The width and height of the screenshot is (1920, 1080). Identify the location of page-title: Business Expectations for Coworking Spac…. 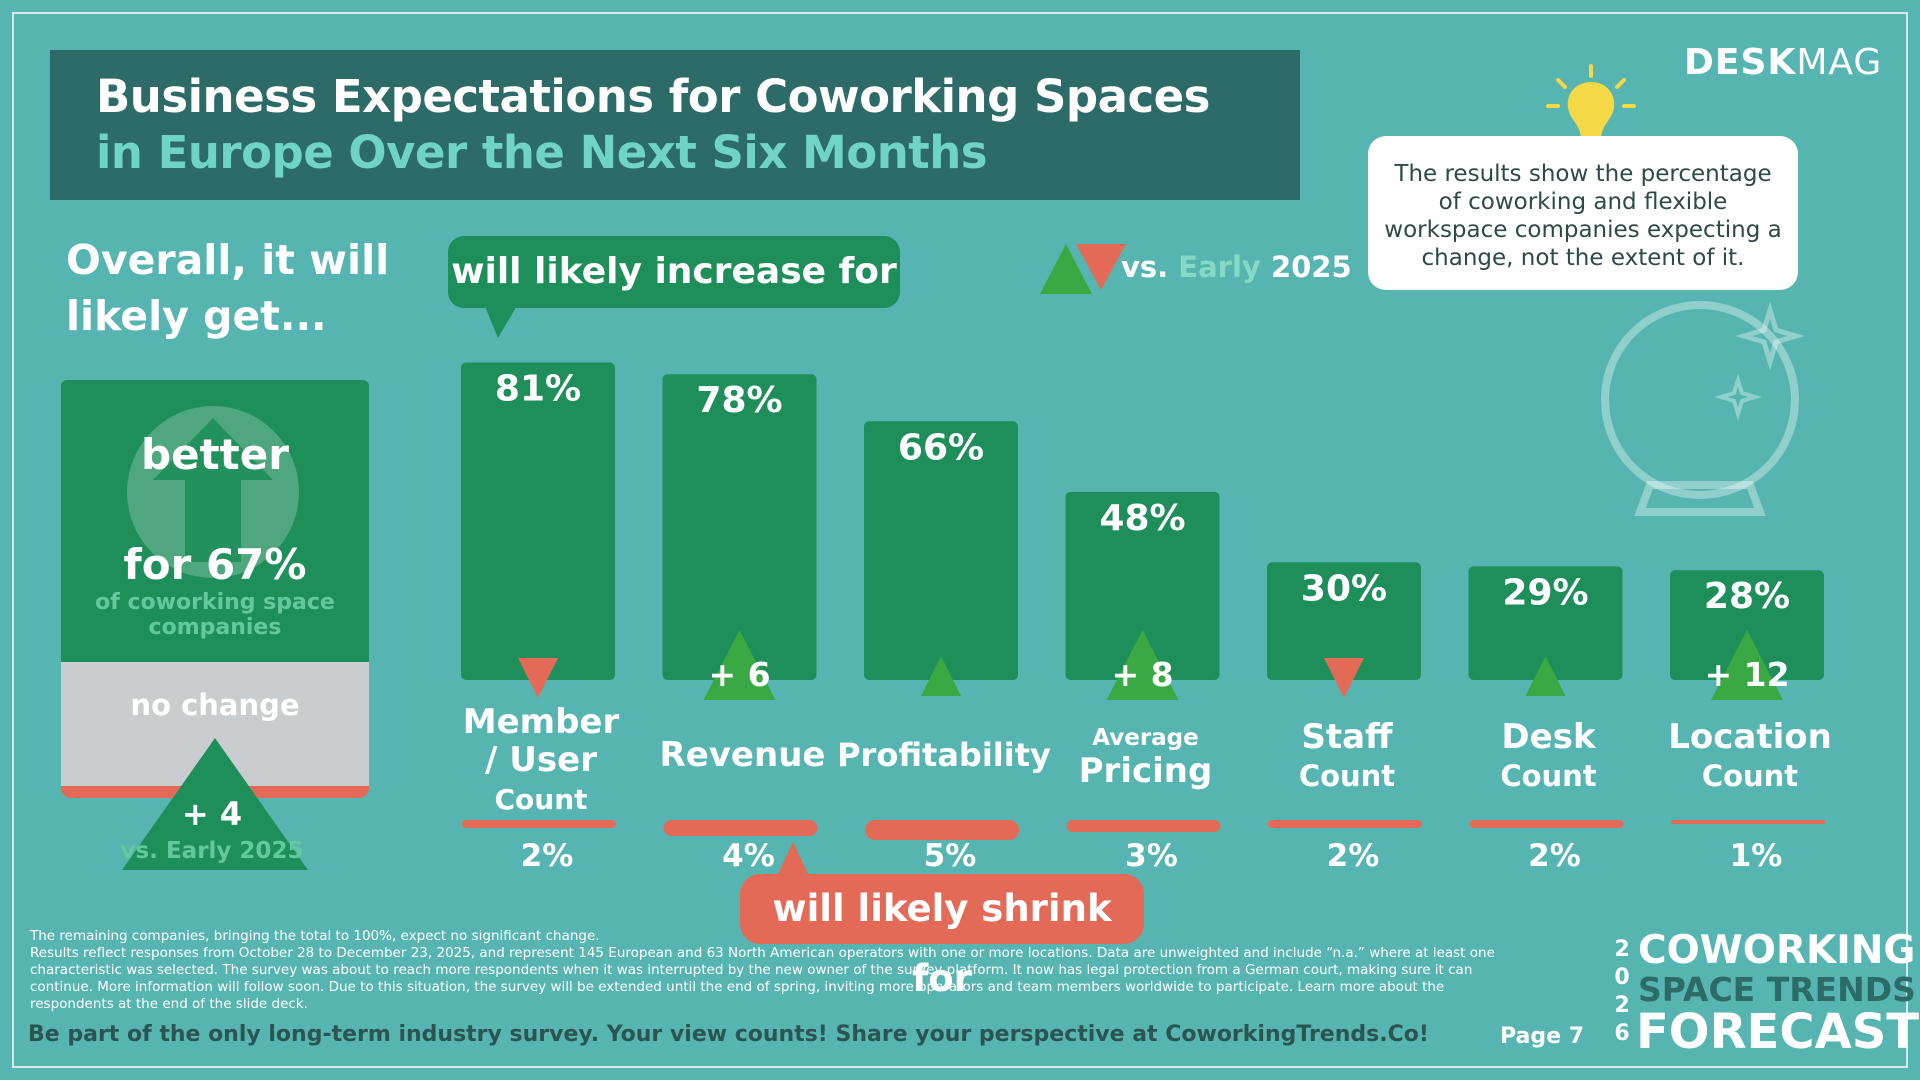
(653, 96).